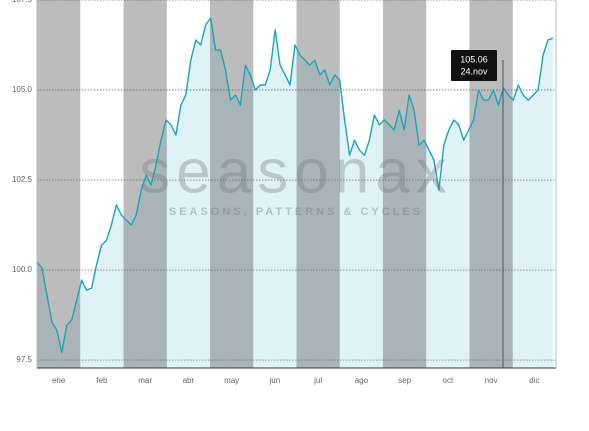 The image size is (589, 431). I want to click on watermark-subtitle: SEASONS, PATTERNS & CYCLES, so click(296, 212).